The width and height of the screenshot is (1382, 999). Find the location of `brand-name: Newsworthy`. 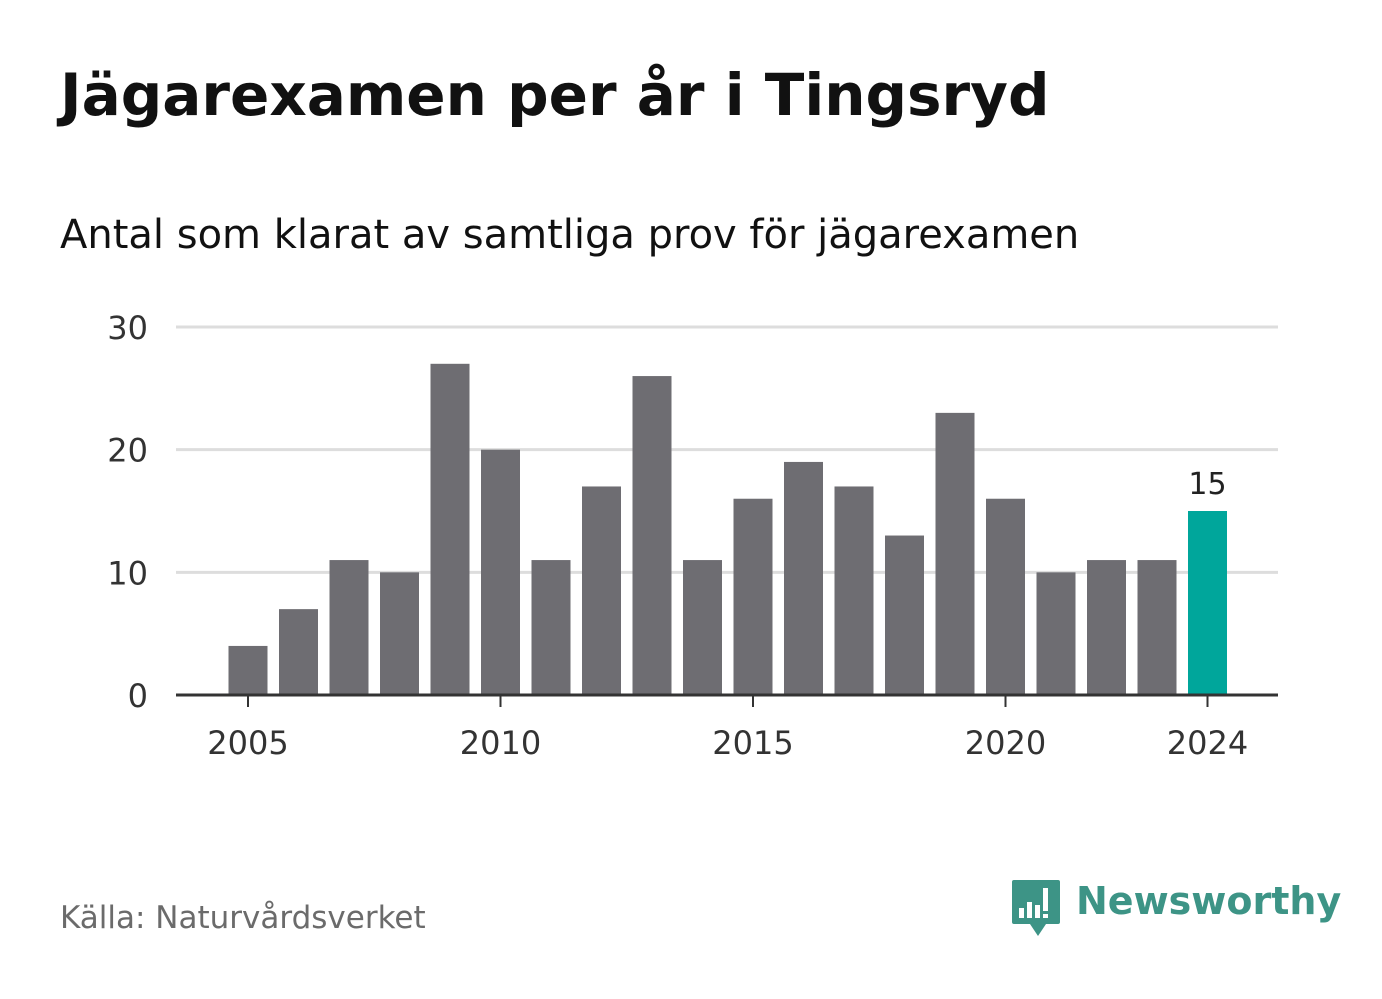

brand-name: Newsworthy is located at coordinates (1209, 901).